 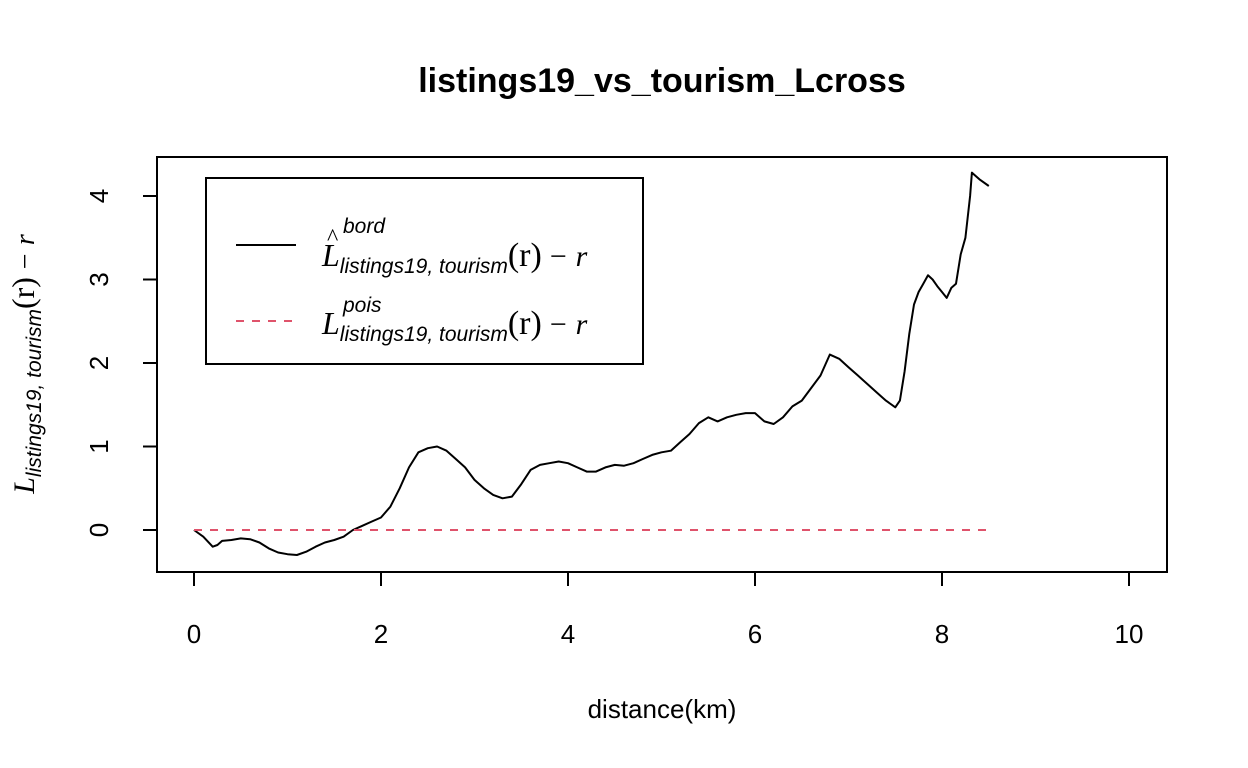 I want to click on y-tick-label: 0, so click(x=99, y=530).